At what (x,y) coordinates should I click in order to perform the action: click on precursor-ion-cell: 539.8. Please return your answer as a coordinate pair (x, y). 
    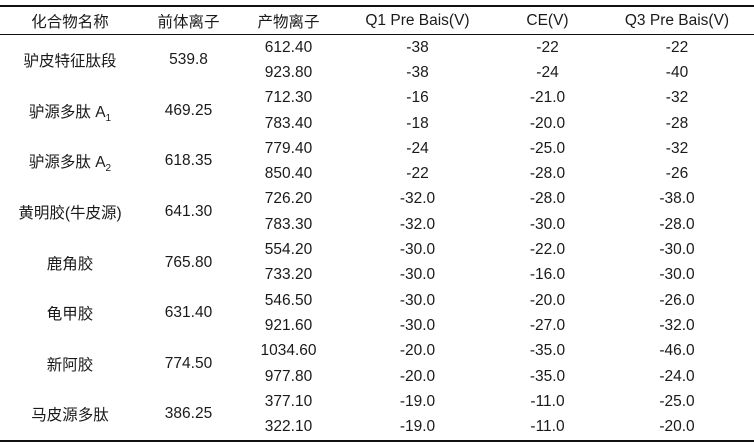
    Looking at the image, I should click on (188, 60).